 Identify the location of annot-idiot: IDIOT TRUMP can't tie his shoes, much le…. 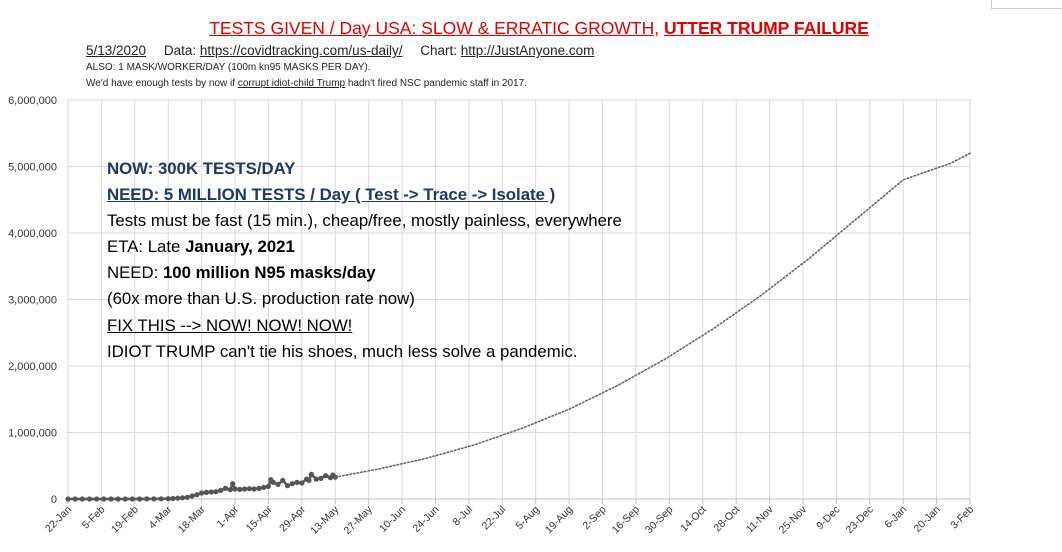
(342, 351).